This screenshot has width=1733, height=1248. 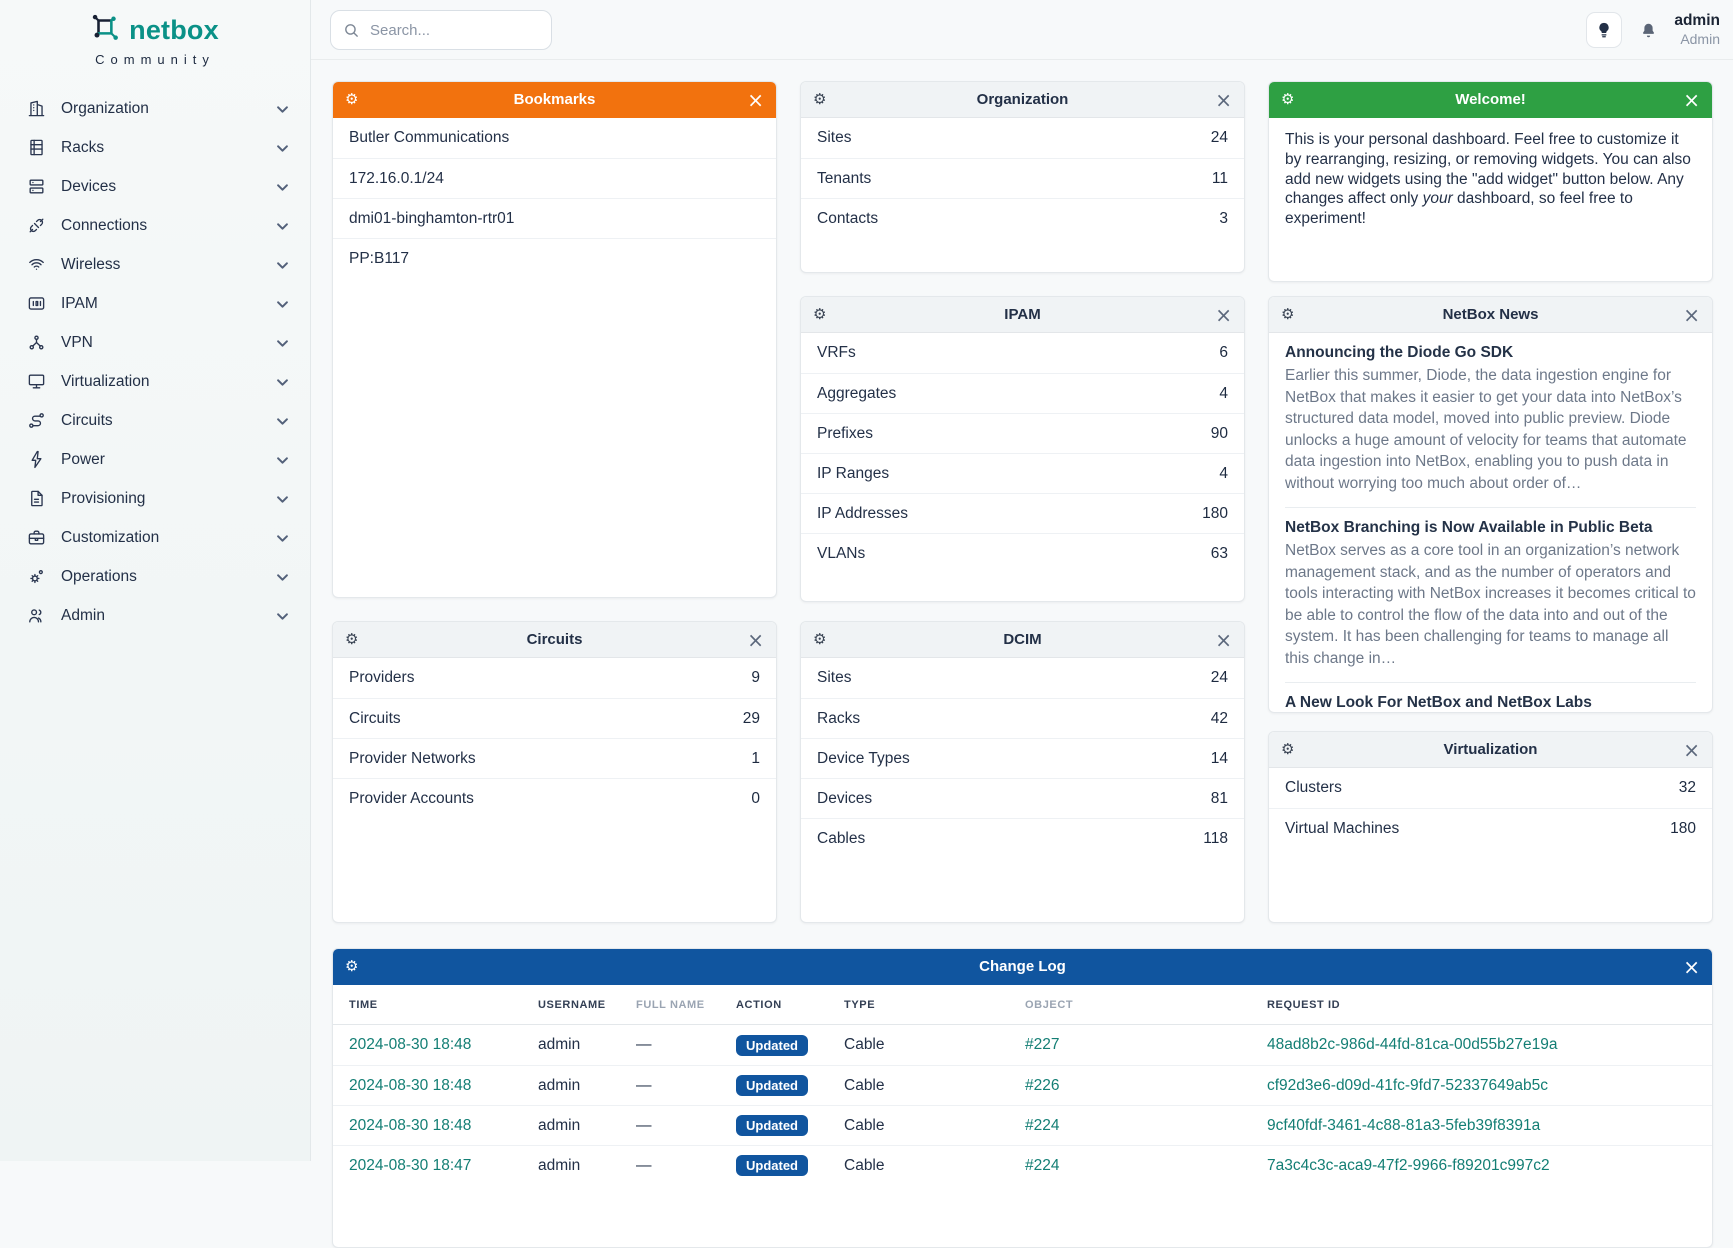 What do you see at coordinates (1022, 838) in the screenshot?
I see `stat-row: Cables 118` at bounding box center [1022, 838].